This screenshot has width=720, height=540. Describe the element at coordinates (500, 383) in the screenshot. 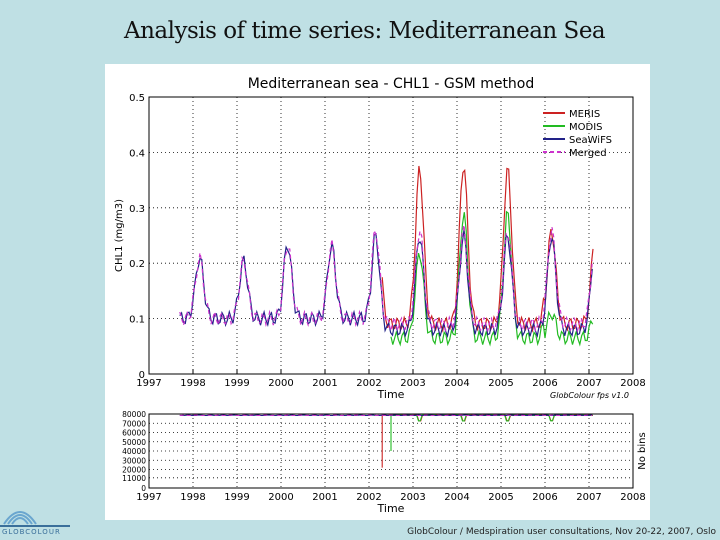

I see `main-x-tick-label: 2005` at that location.